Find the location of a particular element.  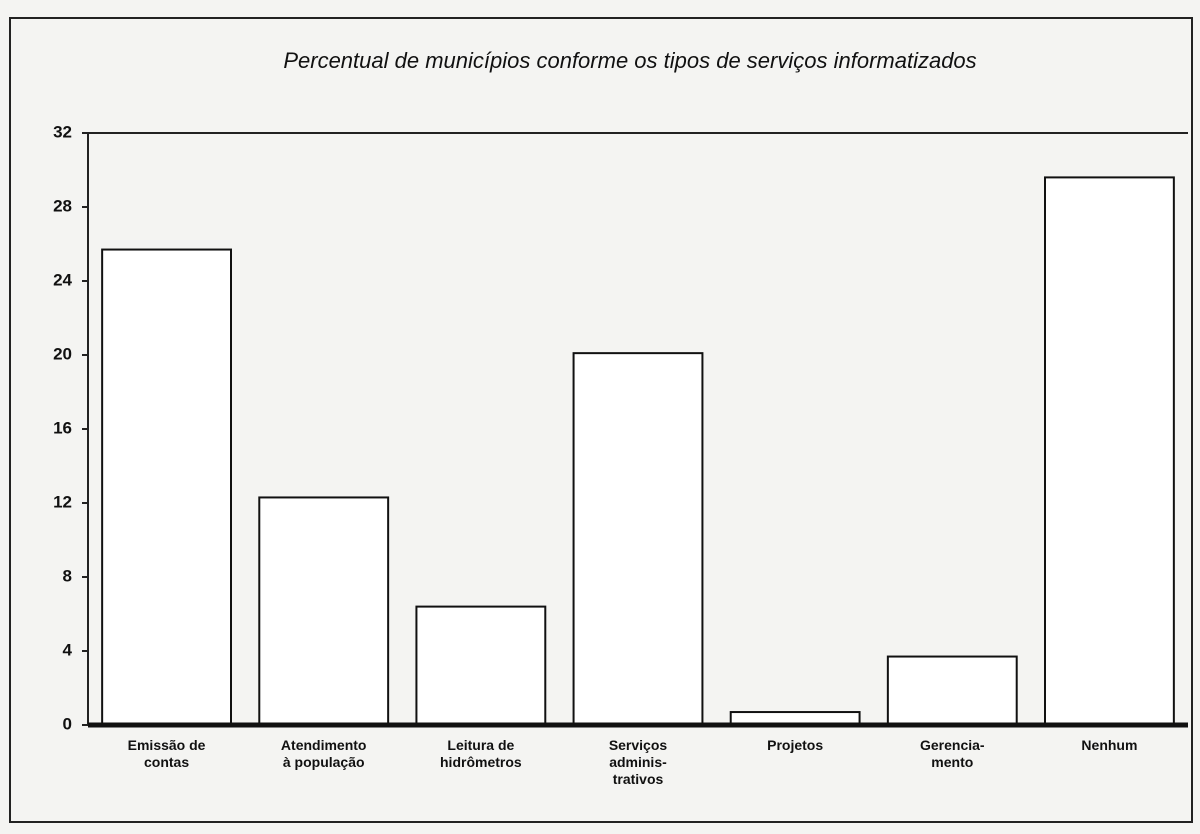

y-tick-label: 8 is located at coordinates (67, 575).